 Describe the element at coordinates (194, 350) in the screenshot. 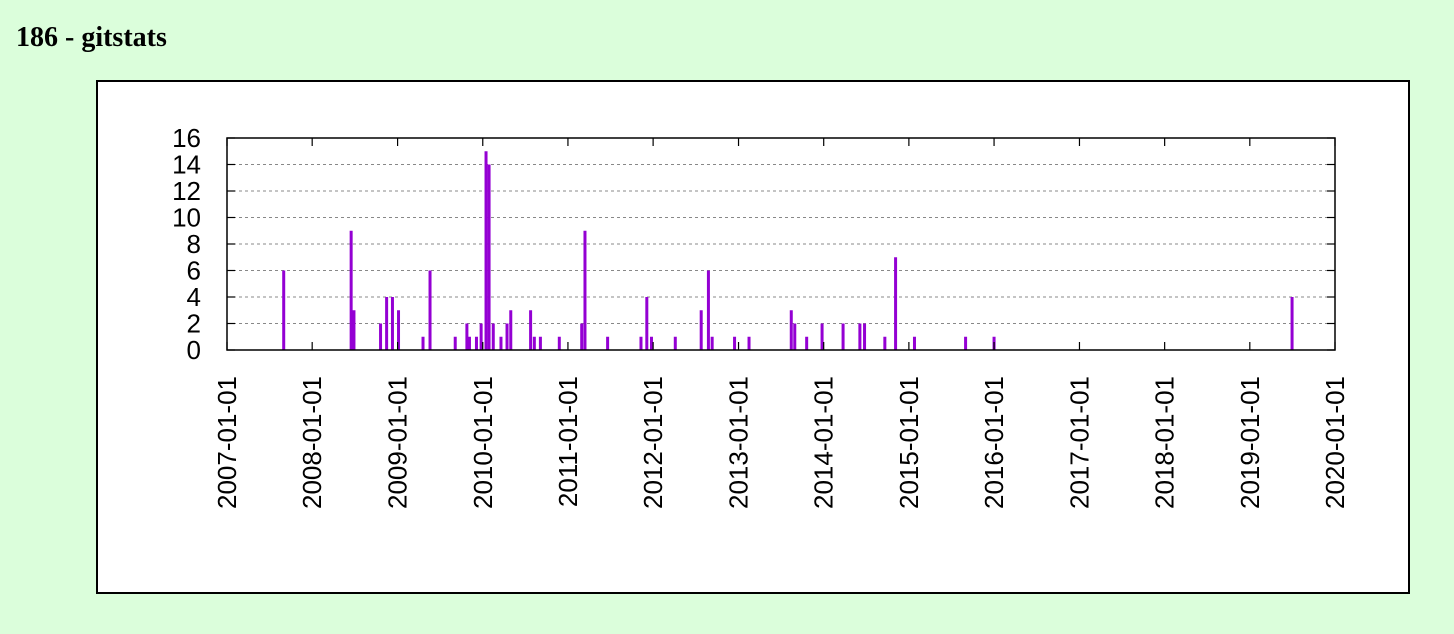

I see `y-tick-label: 0` at that location.